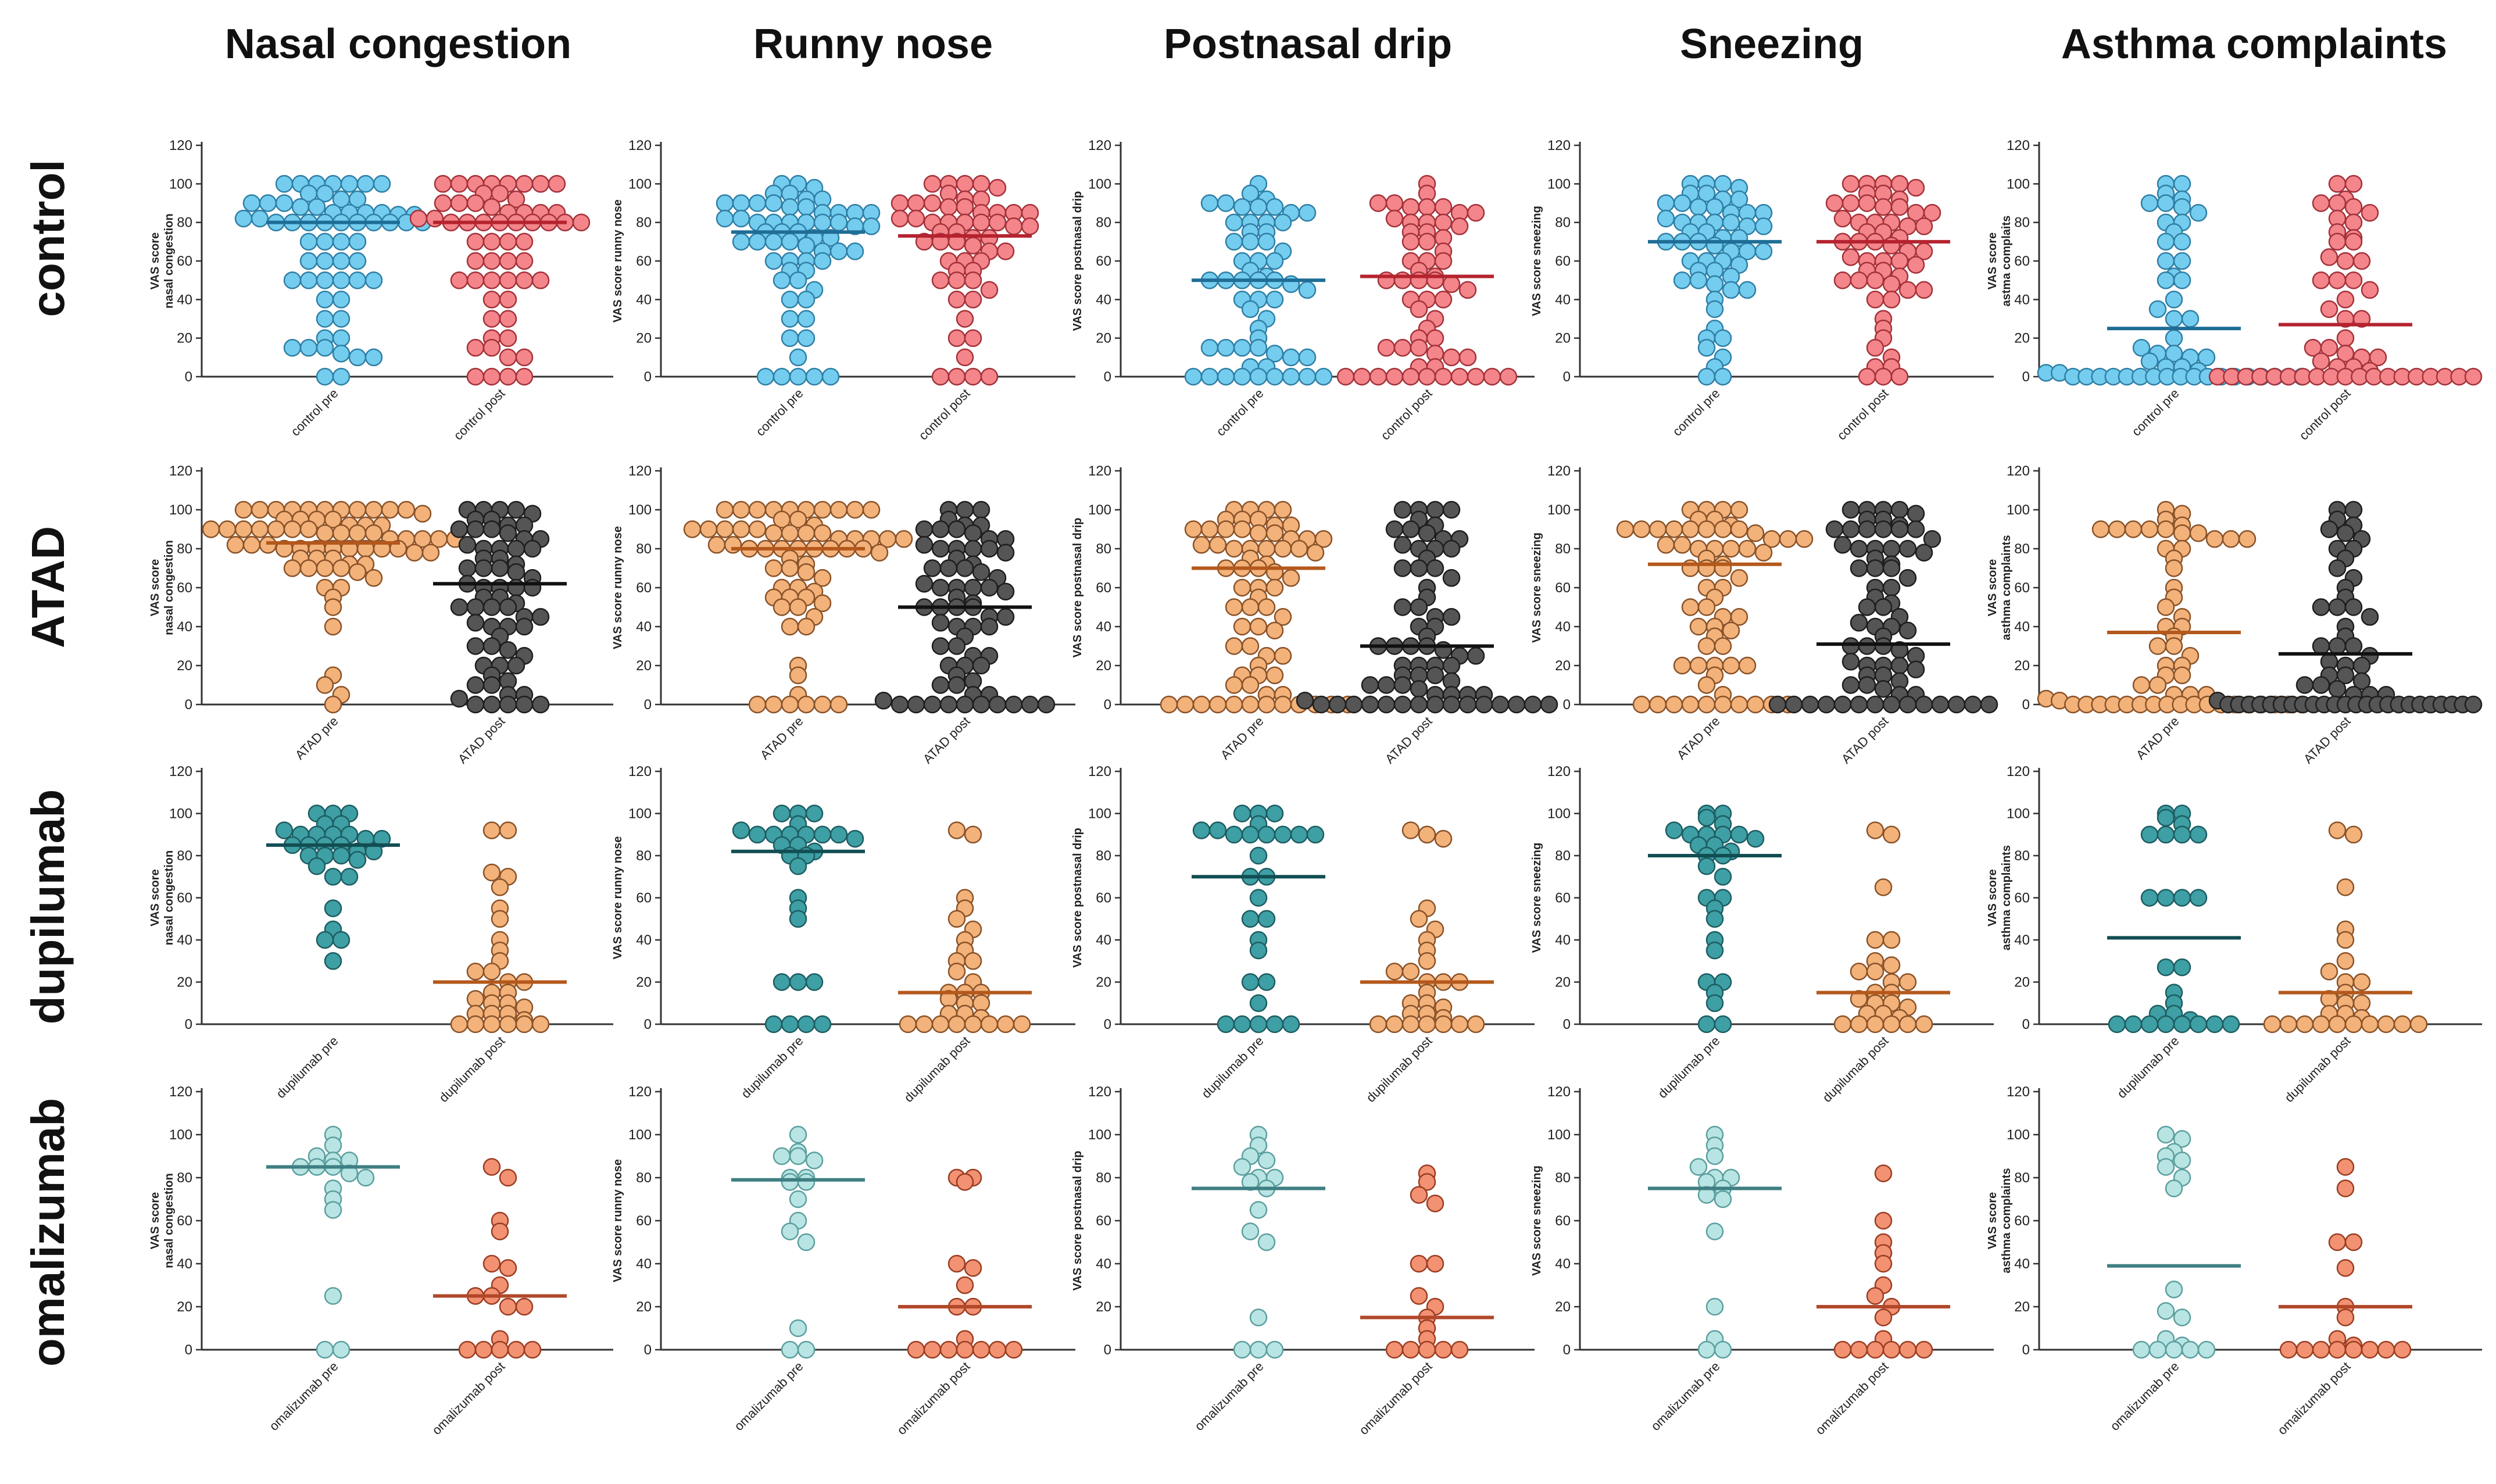 This screenshot has height=1484, width=2496. Describe the element at coordinates (1537, 261) in the screenshot. I see `y-axis-title: VAS score sneezing` at that location.